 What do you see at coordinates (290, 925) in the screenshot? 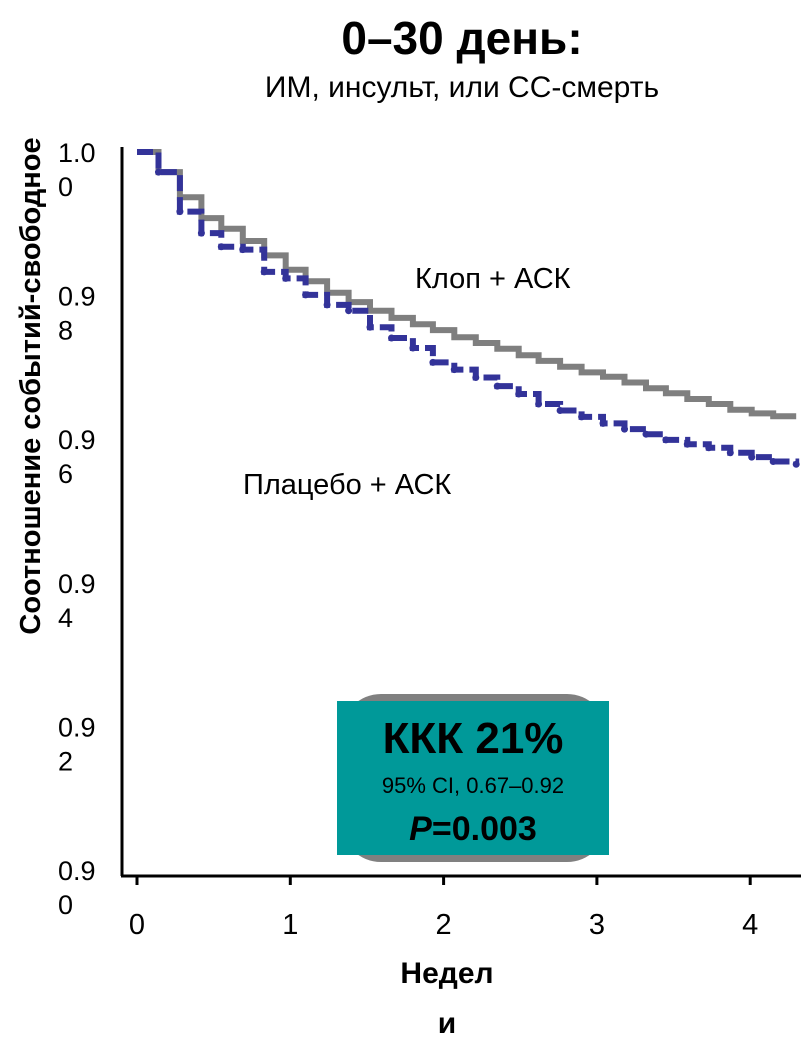
I see `x-tick-label: 1` at bounding box center [290, 925].